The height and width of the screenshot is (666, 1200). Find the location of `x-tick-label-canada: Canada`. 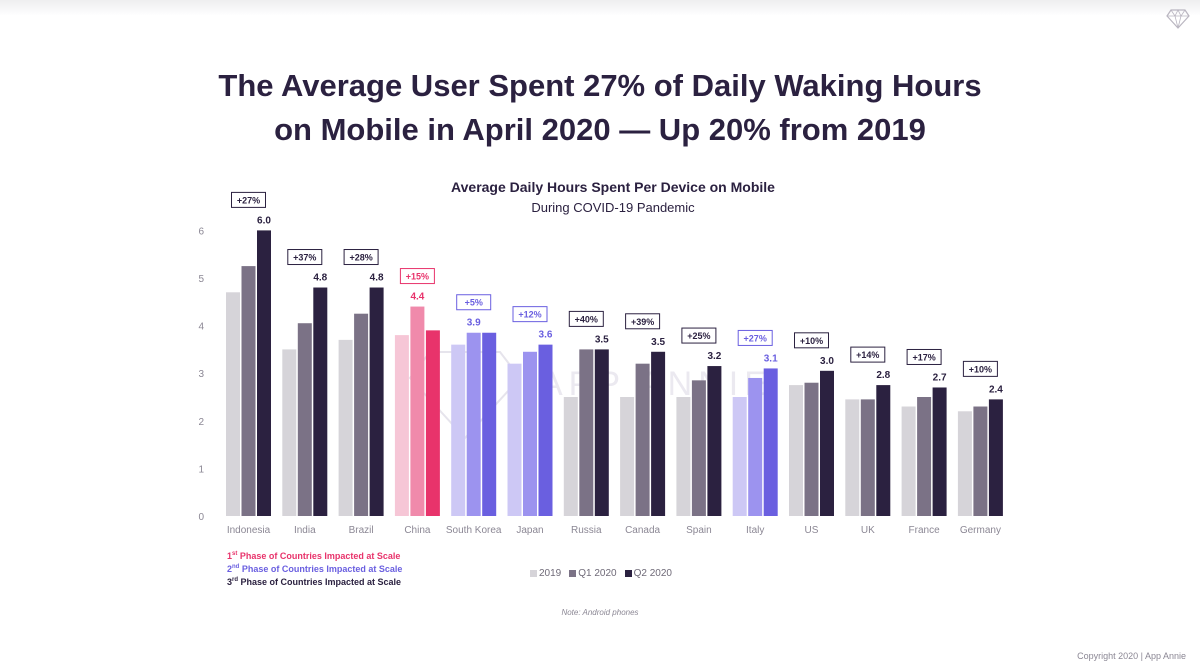

x-tick-label-canada: Canada is located at coordinates (642, 530).